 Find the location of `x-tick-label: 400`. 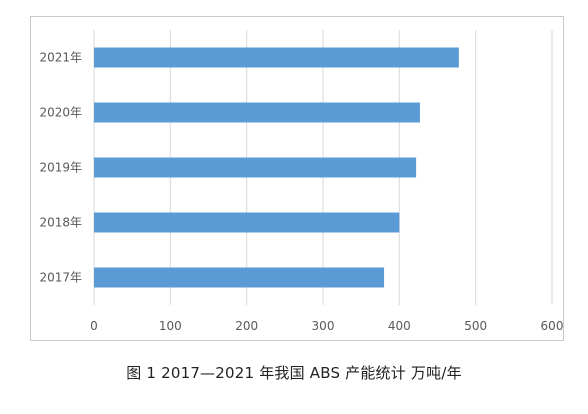

x-tick-label: 400 is located at coordinates (399, 326).